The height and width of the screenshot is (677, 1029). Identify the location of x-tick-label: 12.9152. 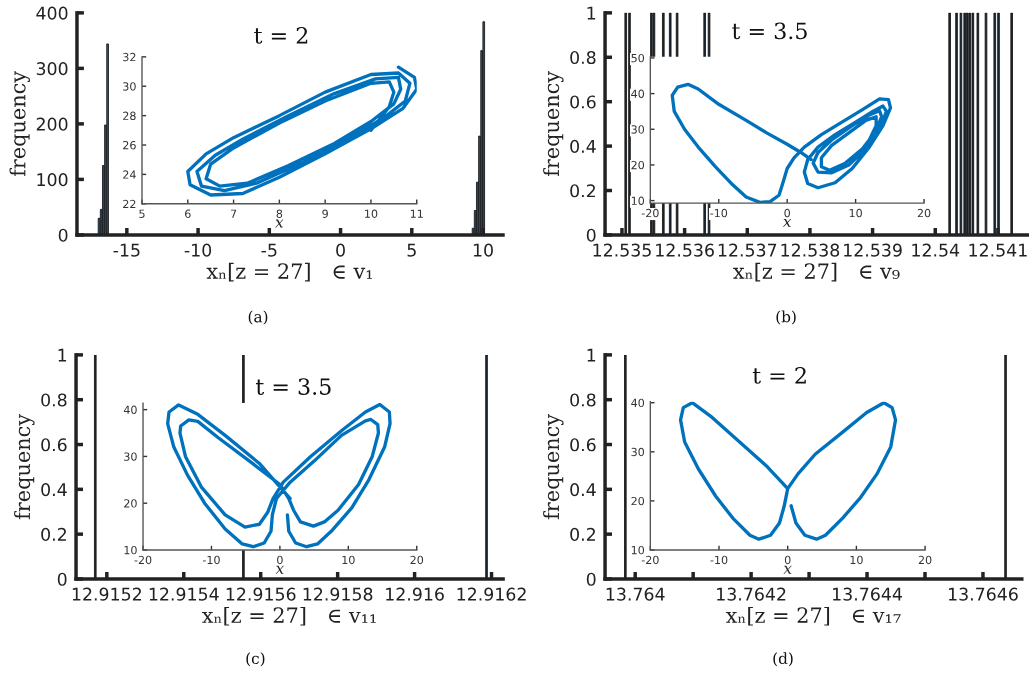
(106, 594).